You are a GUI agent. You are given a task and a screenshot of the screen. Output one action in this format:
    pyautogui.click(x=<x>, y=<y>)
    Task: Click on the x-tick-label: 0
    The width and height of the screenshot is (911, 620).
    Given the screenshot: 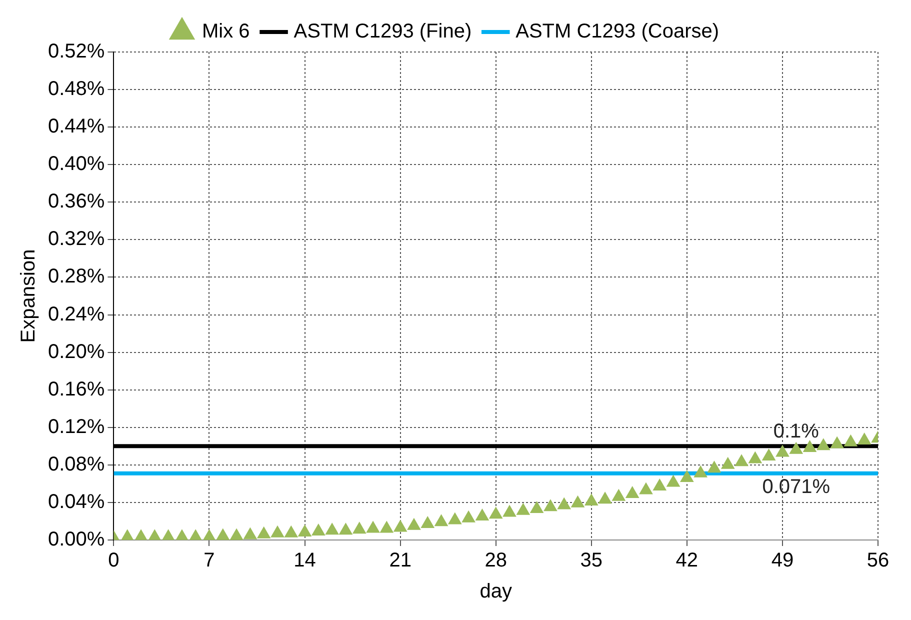 What is the action you would take?
    pyautogui.click(x=114, y=561)
    